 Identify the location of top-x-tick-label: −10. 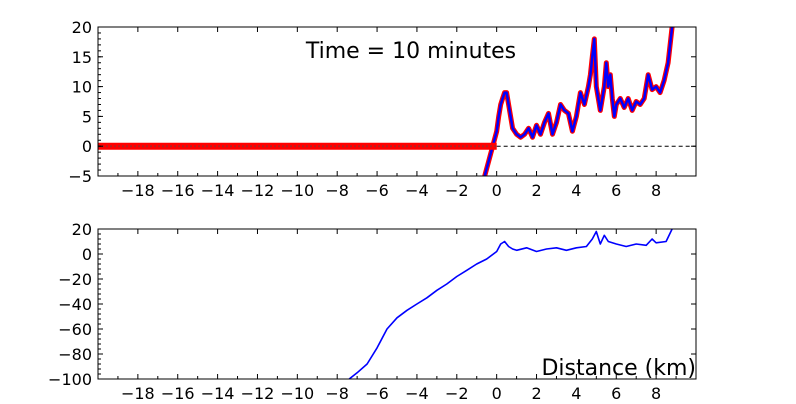
(297, 190).